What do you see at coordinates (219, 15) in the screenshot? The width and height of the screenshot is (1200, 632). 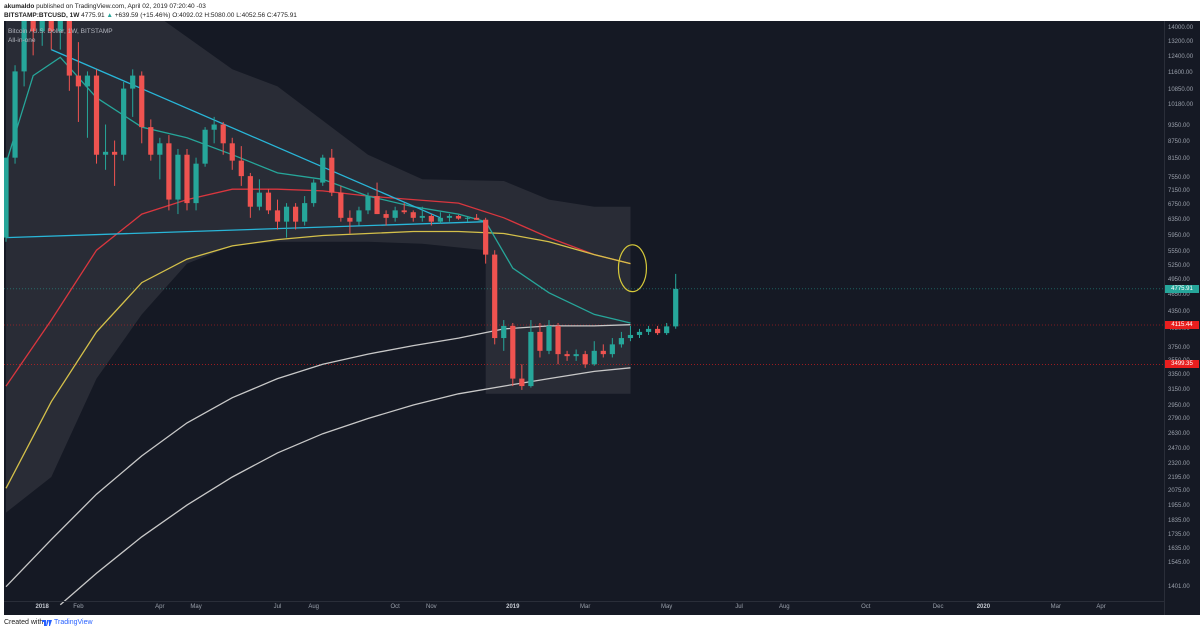 I see `high-price: H:5080.00` at bounding box center [219, 15].